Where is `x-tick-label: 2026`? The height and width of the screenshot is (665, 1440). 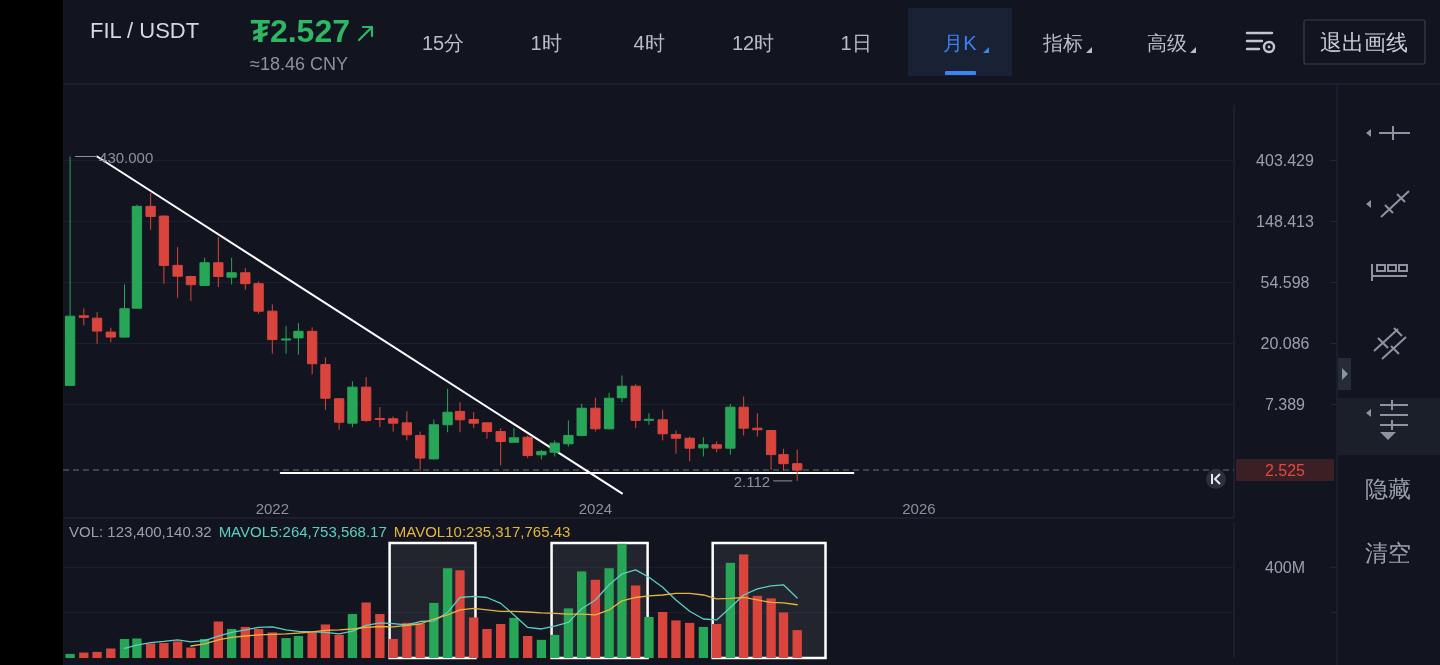 x-tick-label: 2026 is located at coordinates (919, 508).